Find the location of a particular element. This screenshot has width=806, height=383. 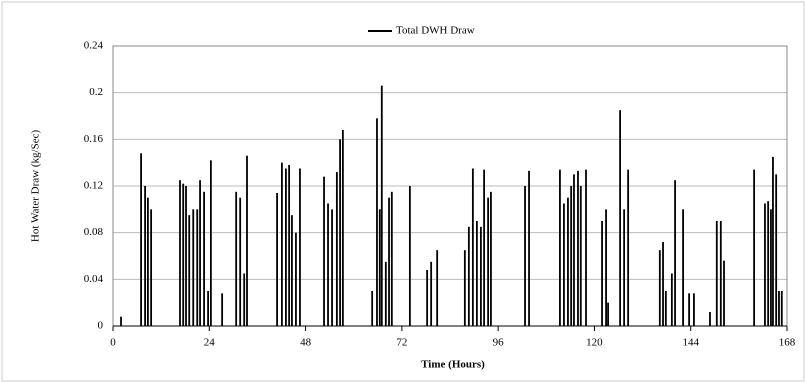

x-tick-label: 120 is located at coordinates (594, 343).